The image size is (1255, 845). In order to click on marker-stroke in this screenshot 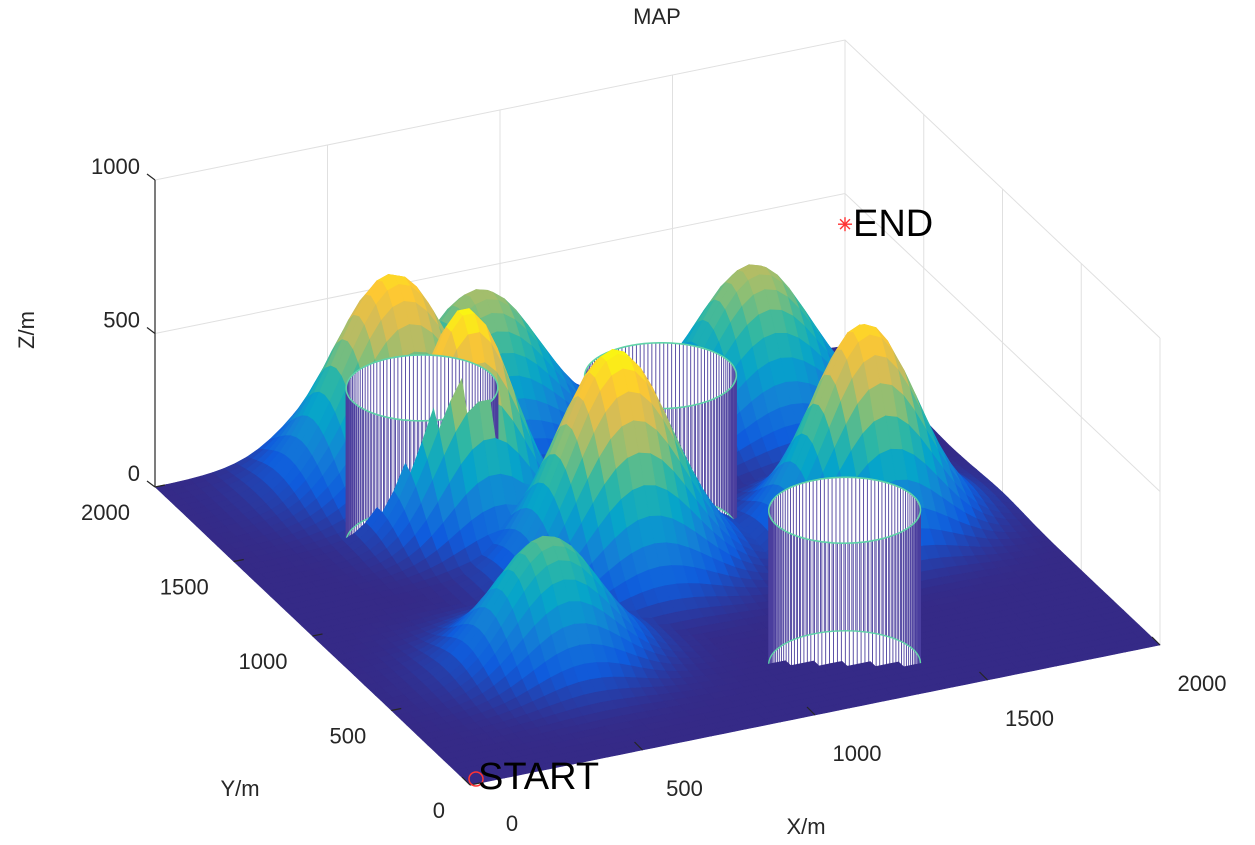, I will do `click(845, 224)`.